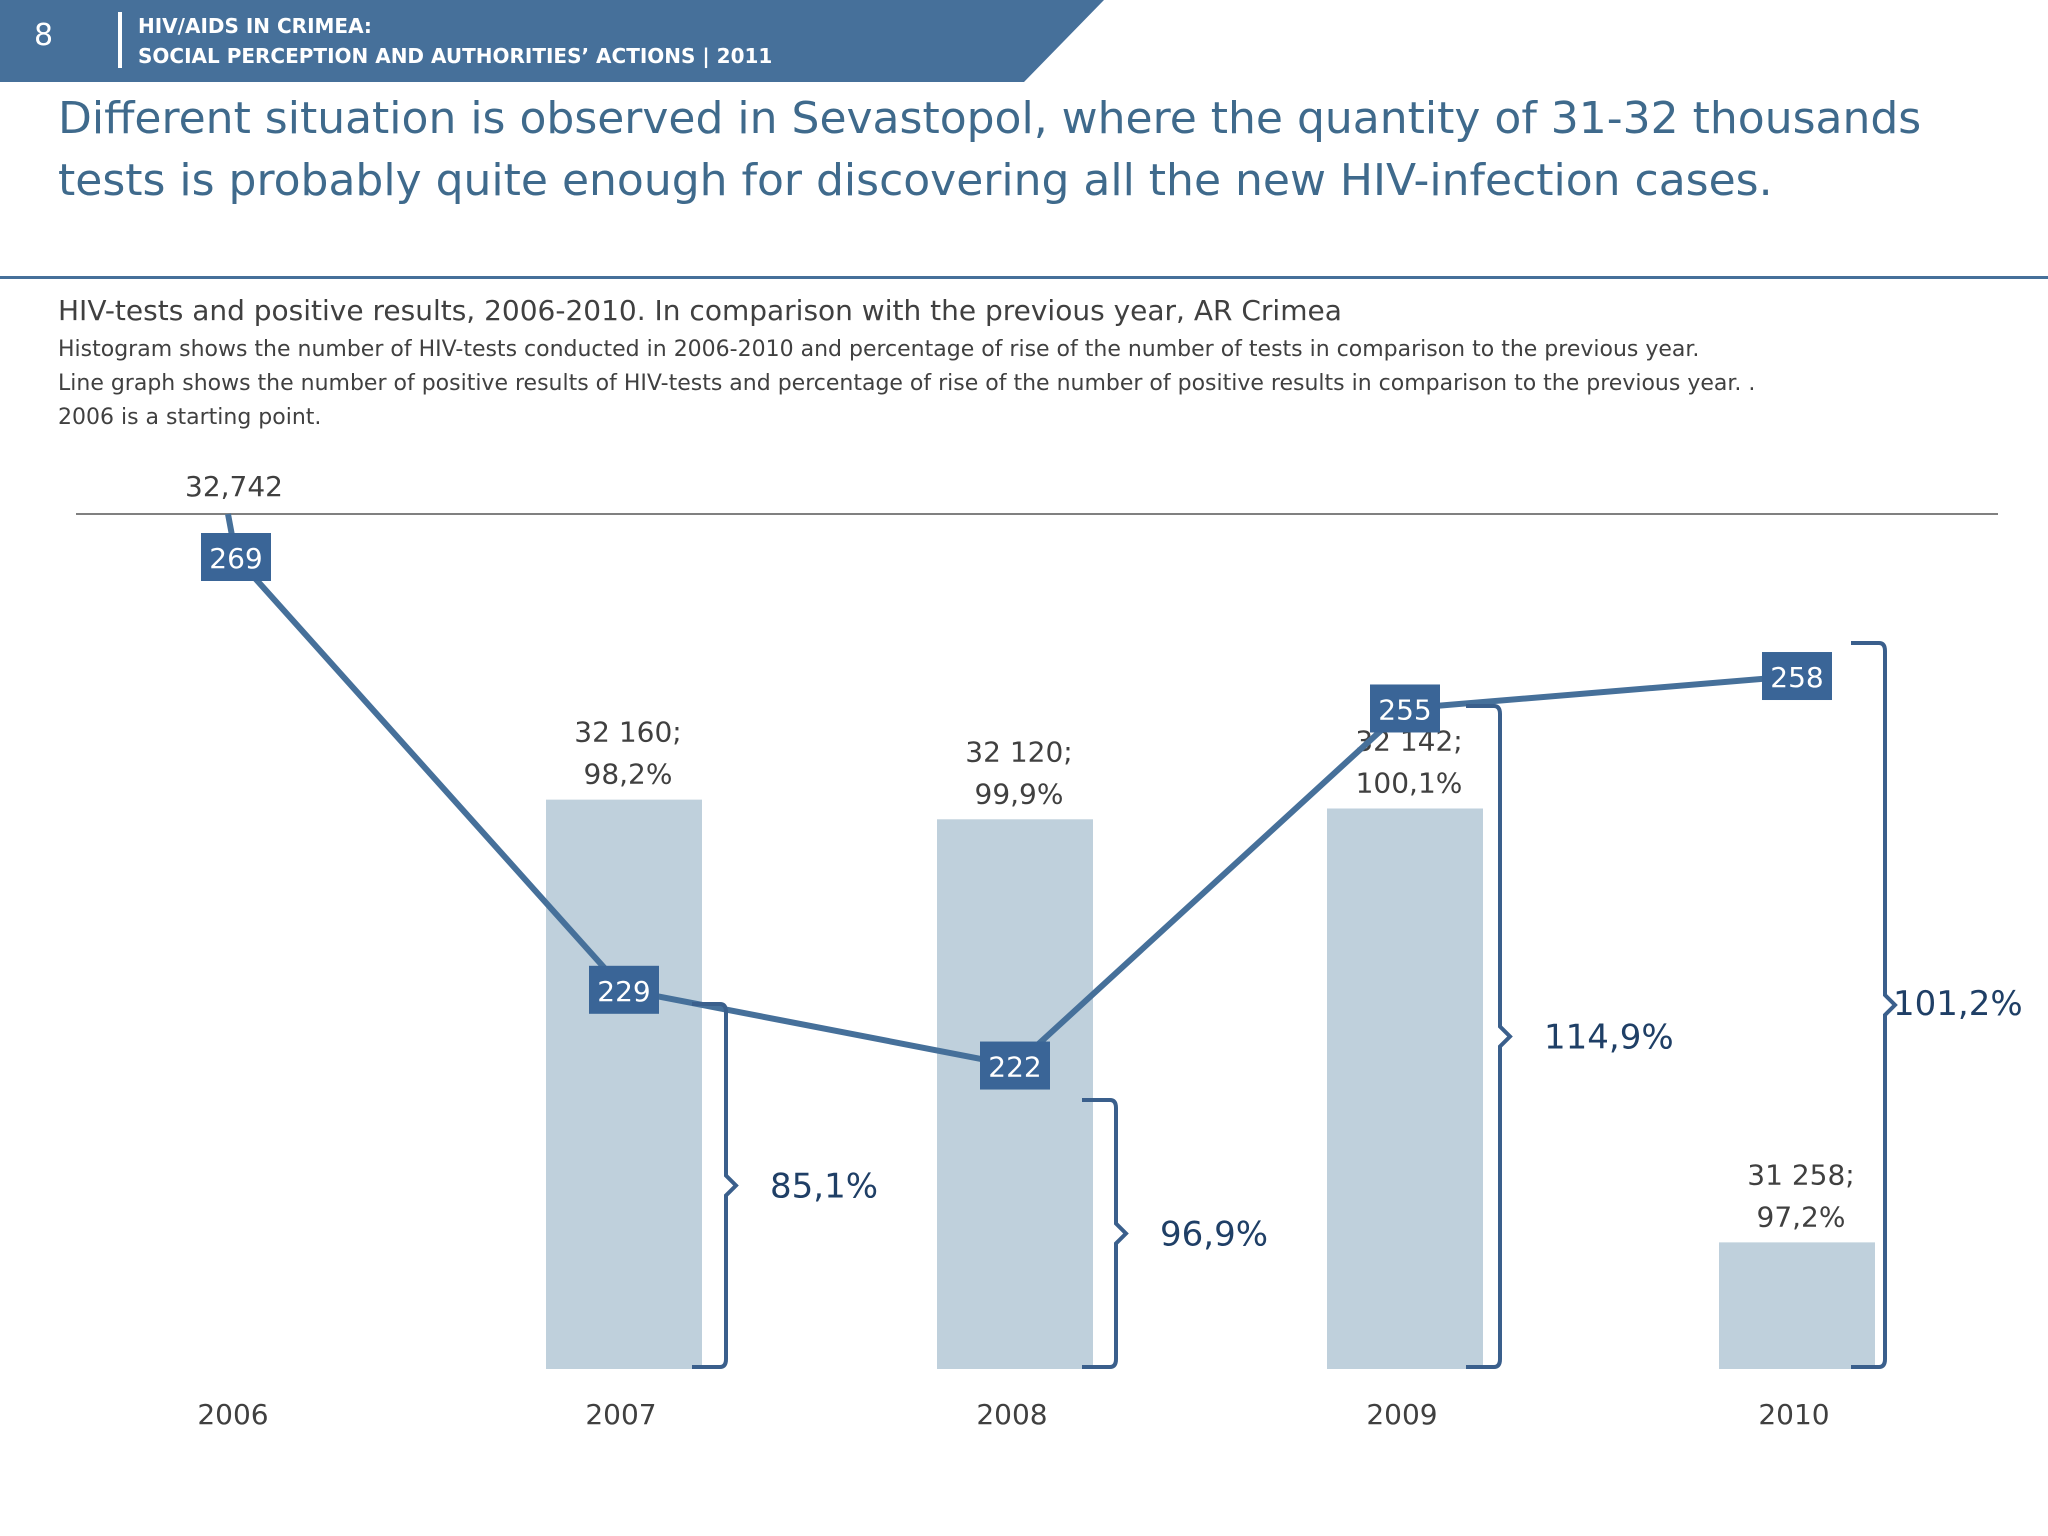 The width and height of the screenshot is (2048, 1536). I want to click on x-tick-label-2010: 2010, so click(1793, 1414).